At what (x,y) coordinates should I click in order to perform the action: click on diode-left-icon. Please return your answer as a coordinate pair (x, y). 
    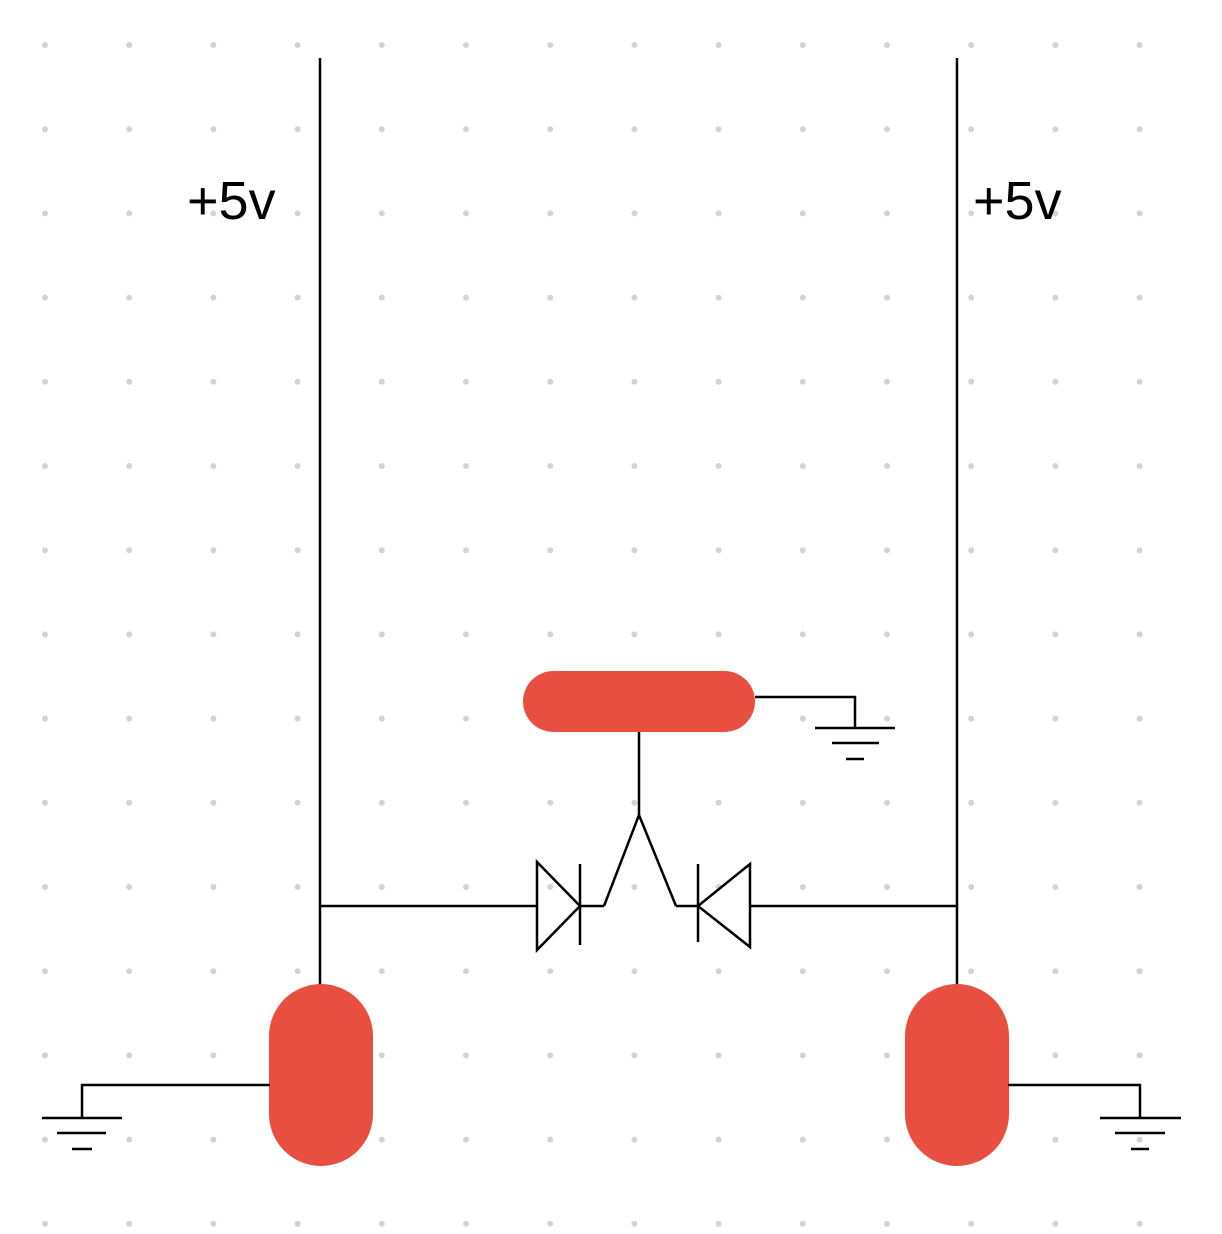
    Looking at the image, I should click on (569, 906).